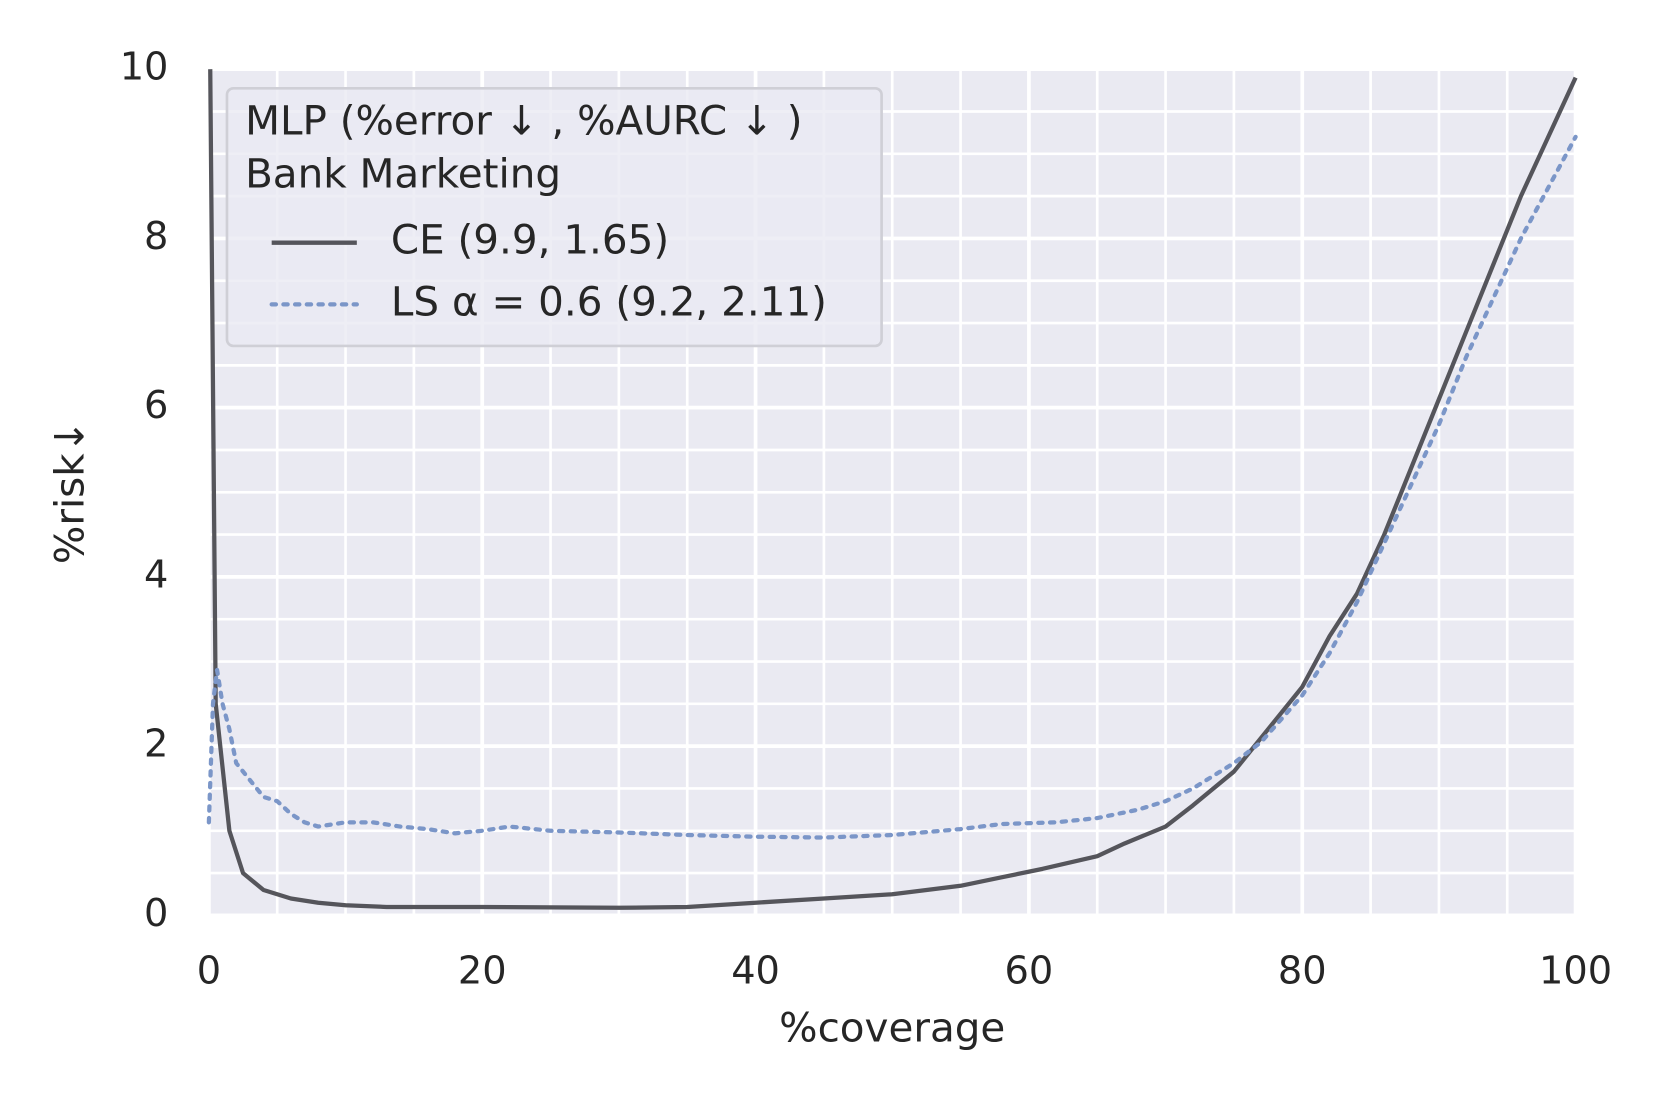  What do you see at coordinates (1575, 970) in the screenshot?
I see `x-tick-label: 100` at bounding box center [1575, 970].